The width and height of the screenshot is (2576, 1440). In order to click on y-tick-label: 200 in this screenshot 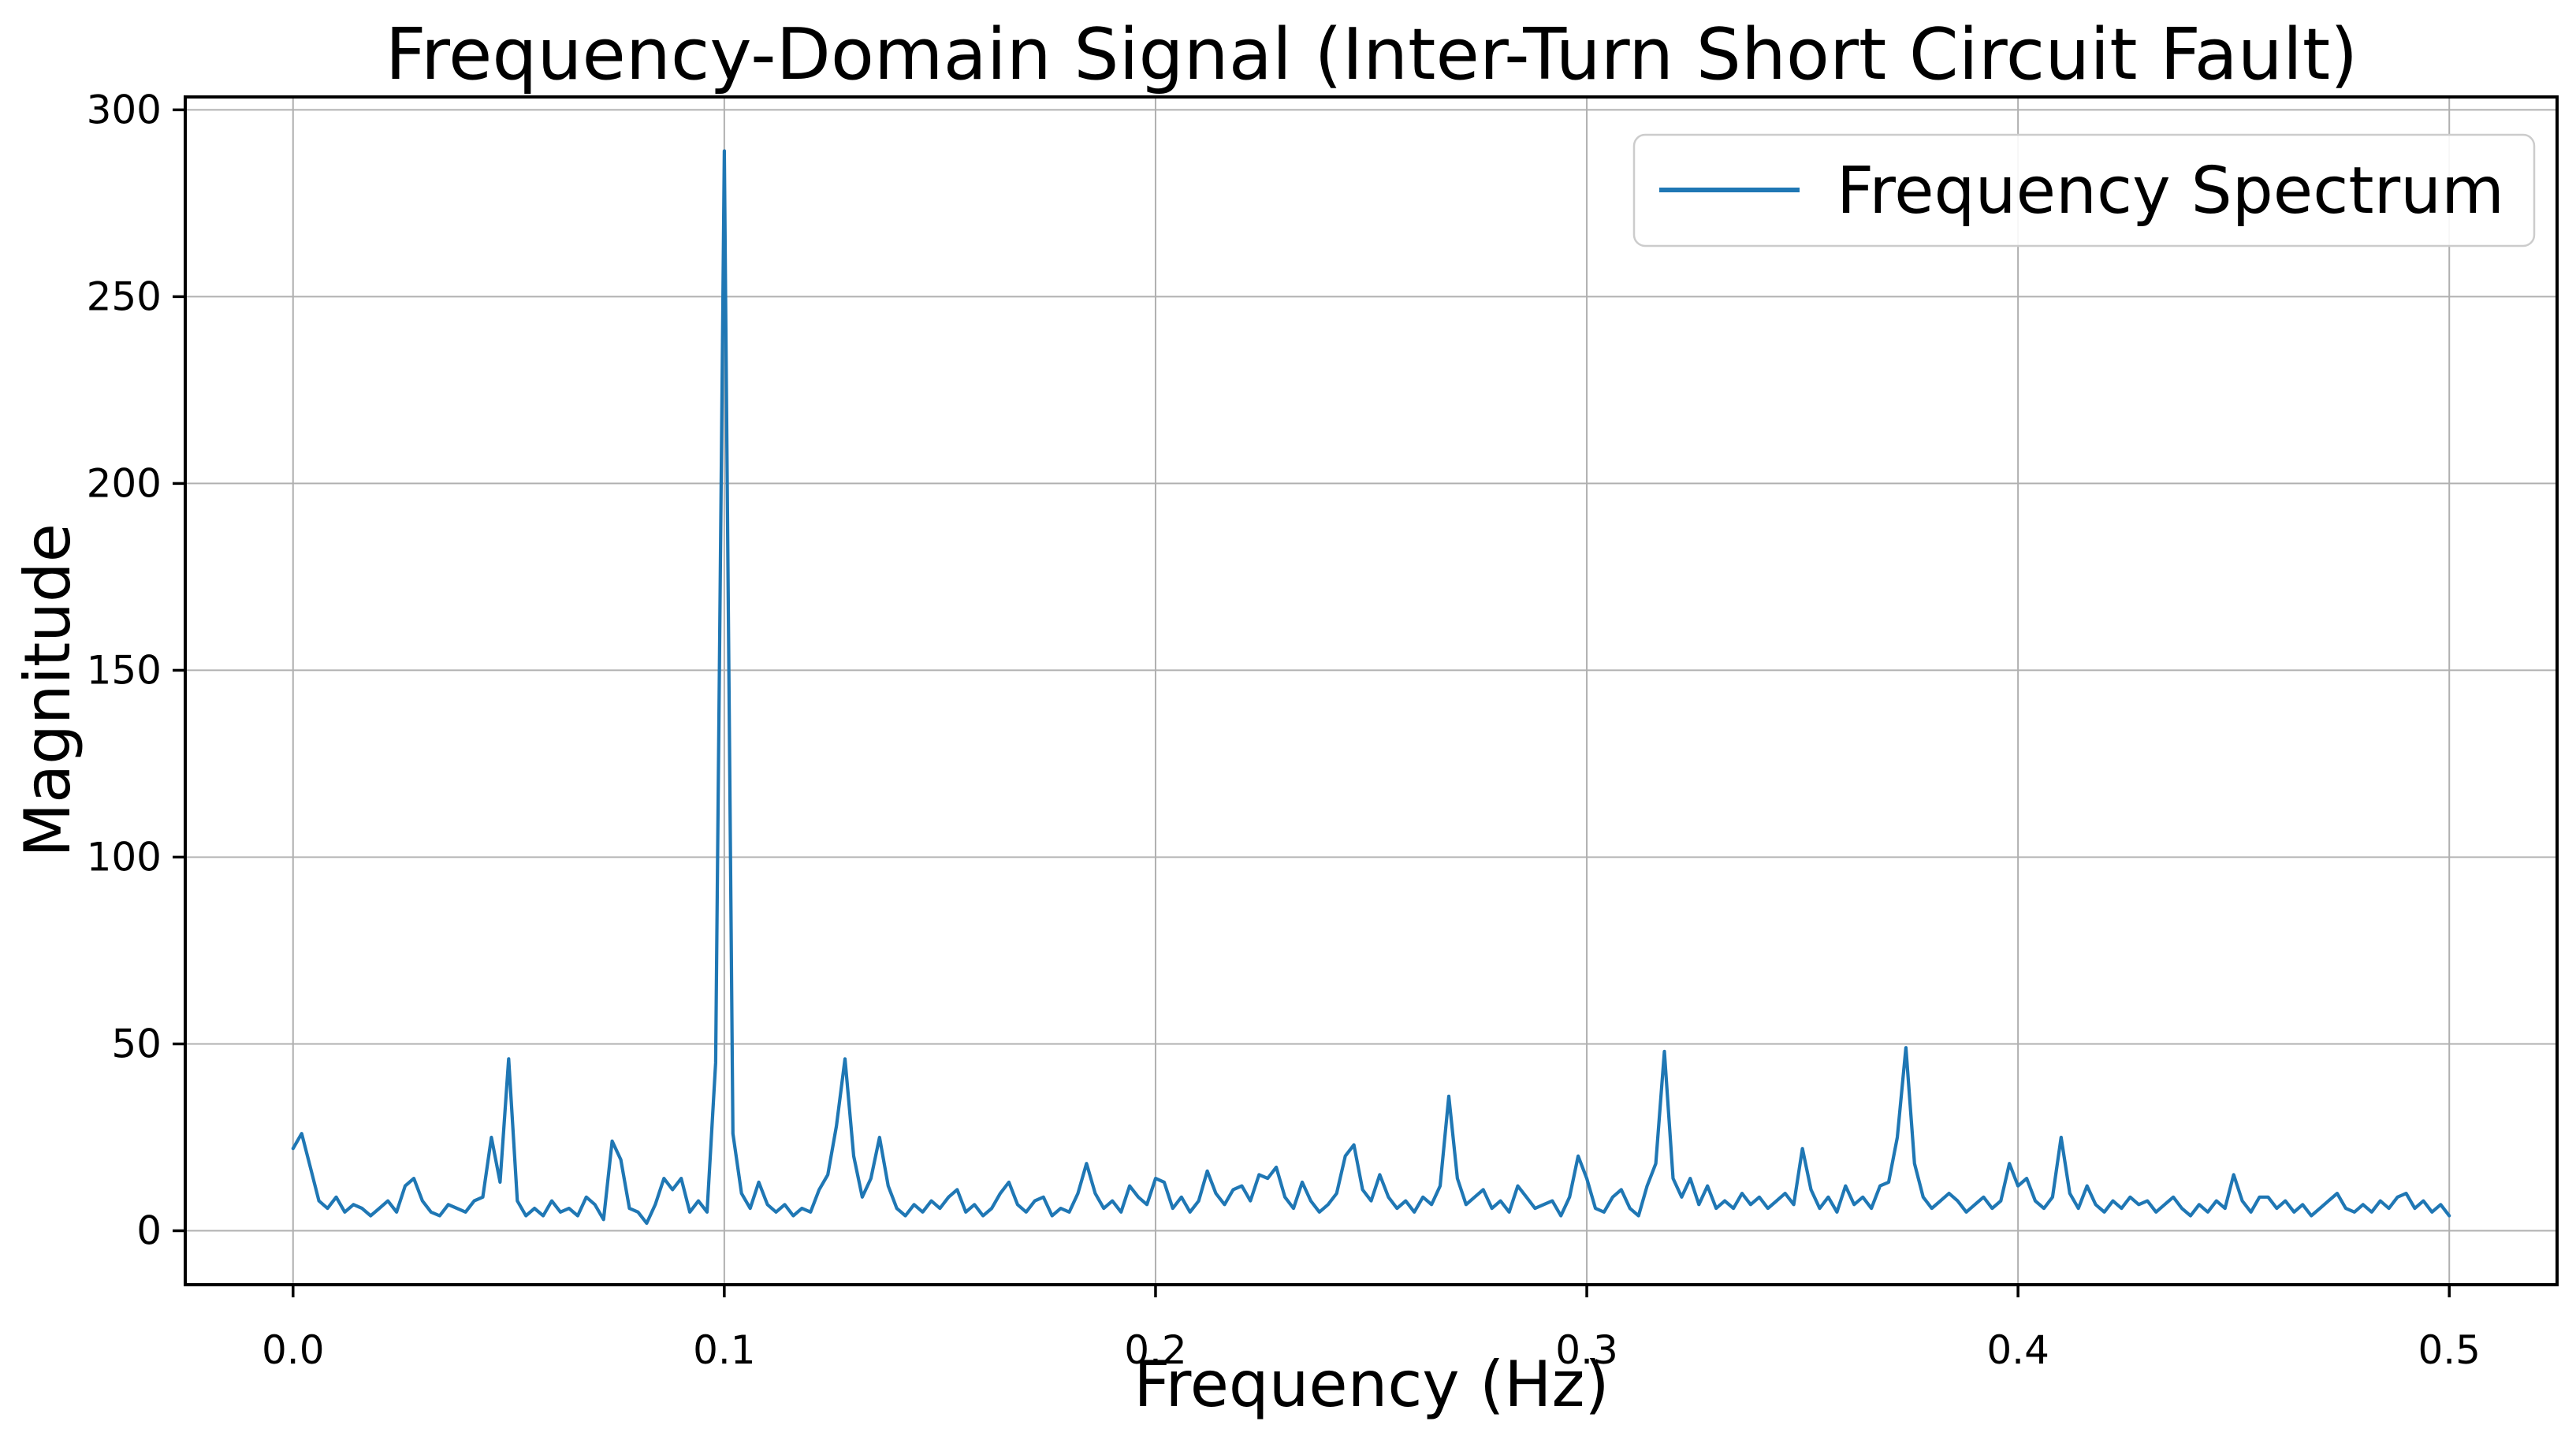, I will do `click(124, 483)`.